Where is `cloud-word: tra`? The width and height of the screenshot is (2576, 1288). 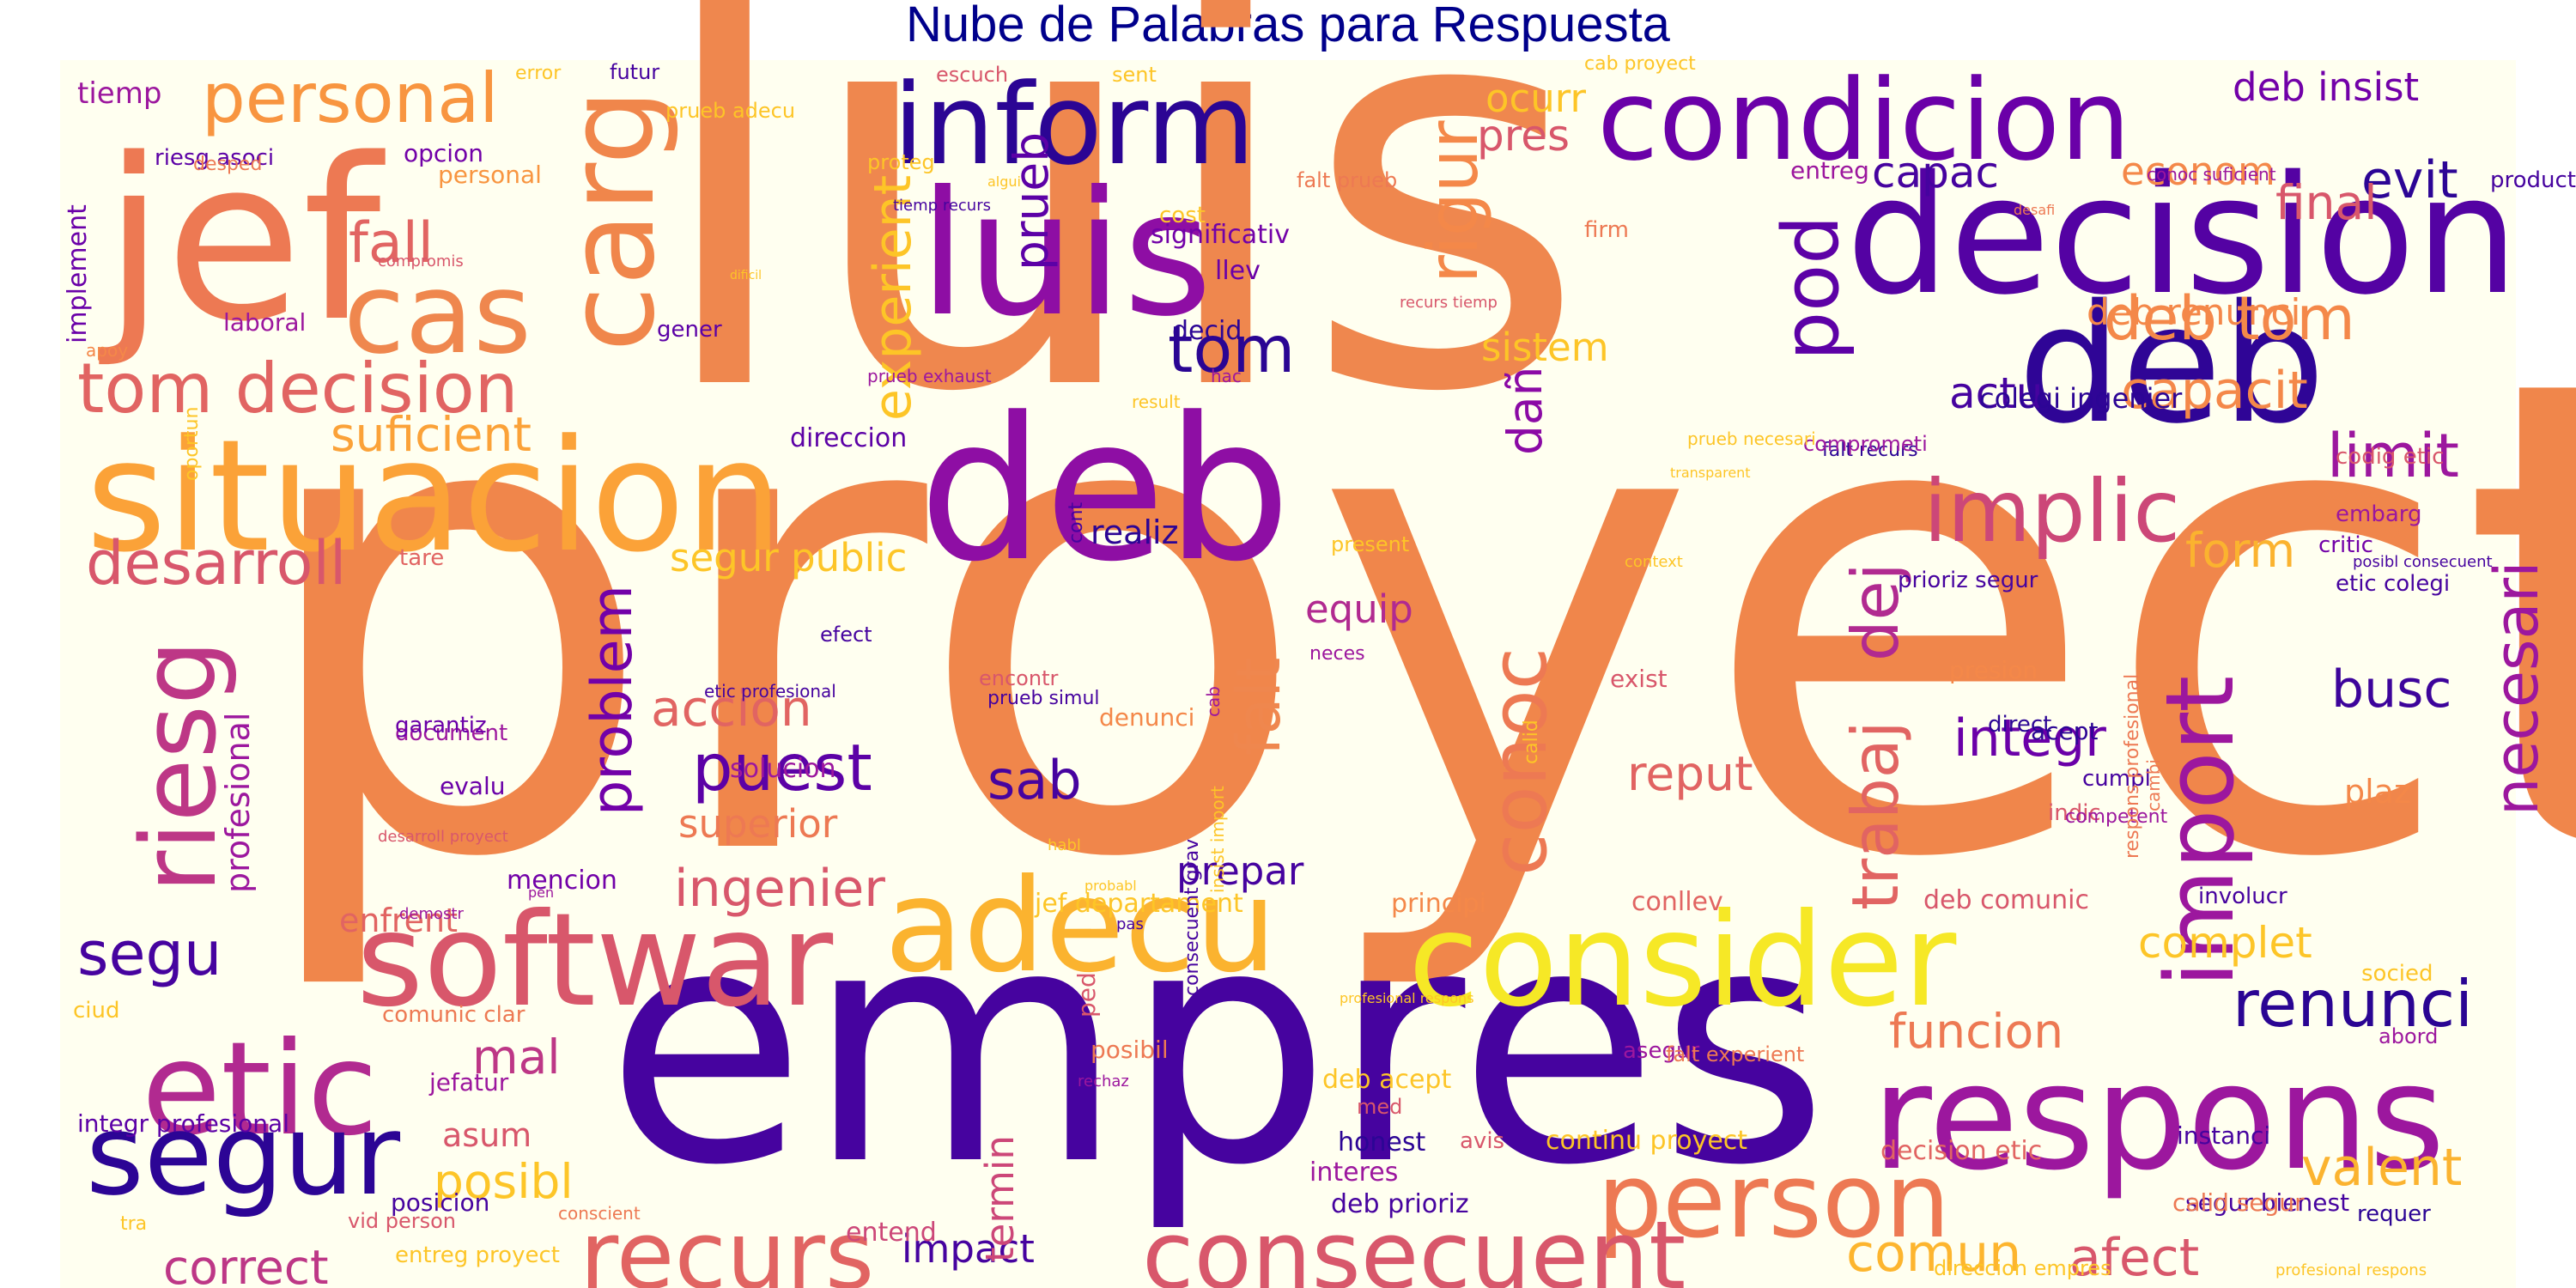 cloud-word: tra is located at coordinates (133, 1224).